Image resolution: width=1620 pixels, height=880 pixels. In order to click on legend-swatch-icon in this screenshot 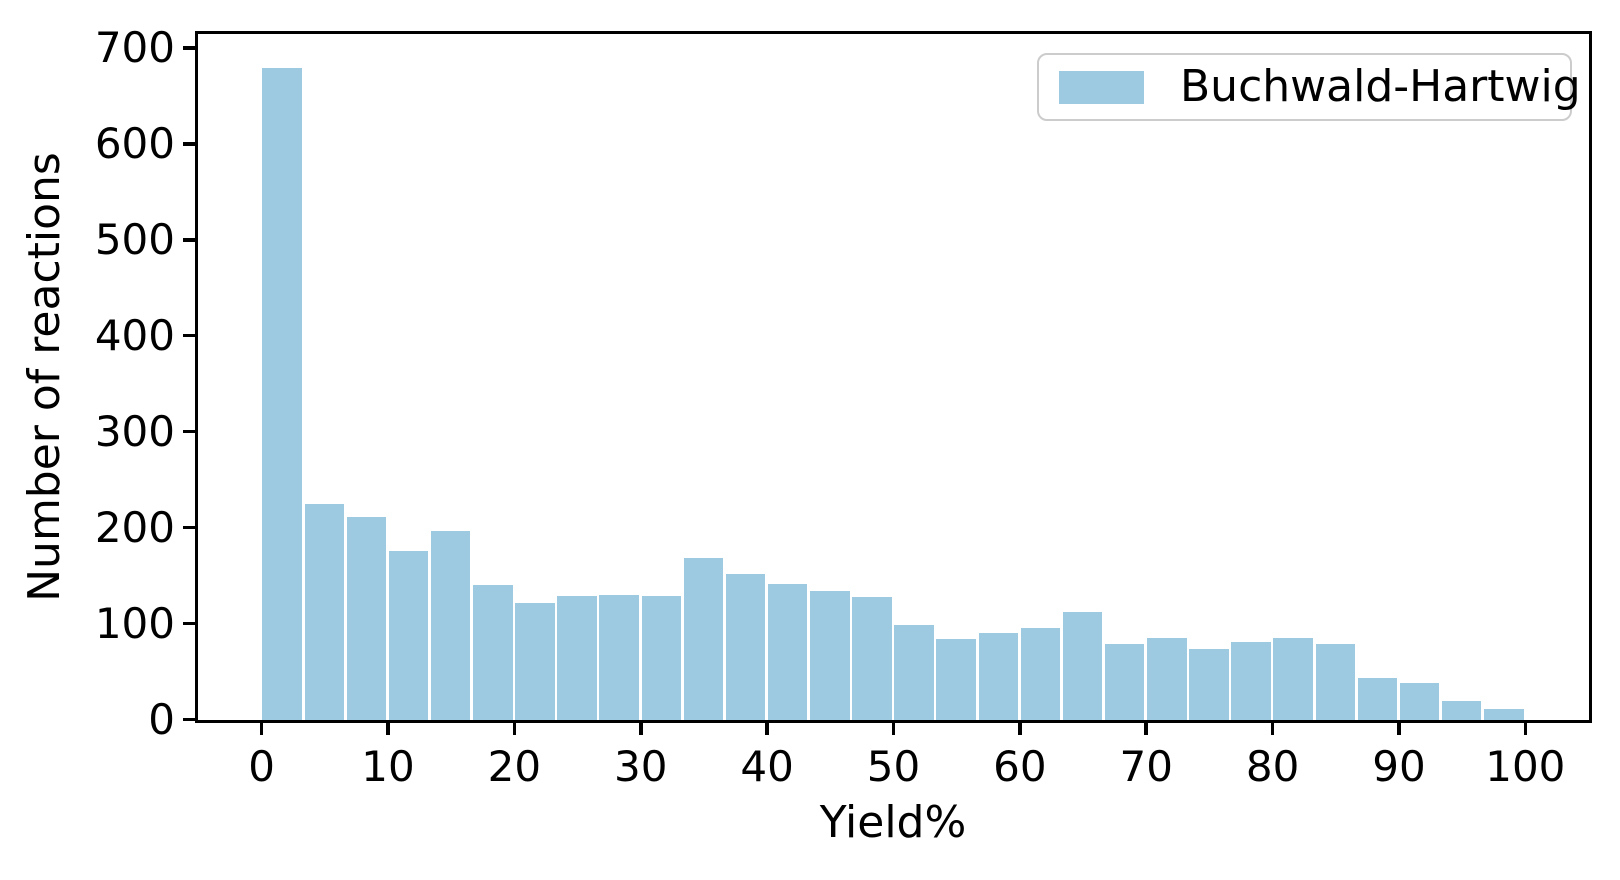, I will do `click(1101, 87)`.